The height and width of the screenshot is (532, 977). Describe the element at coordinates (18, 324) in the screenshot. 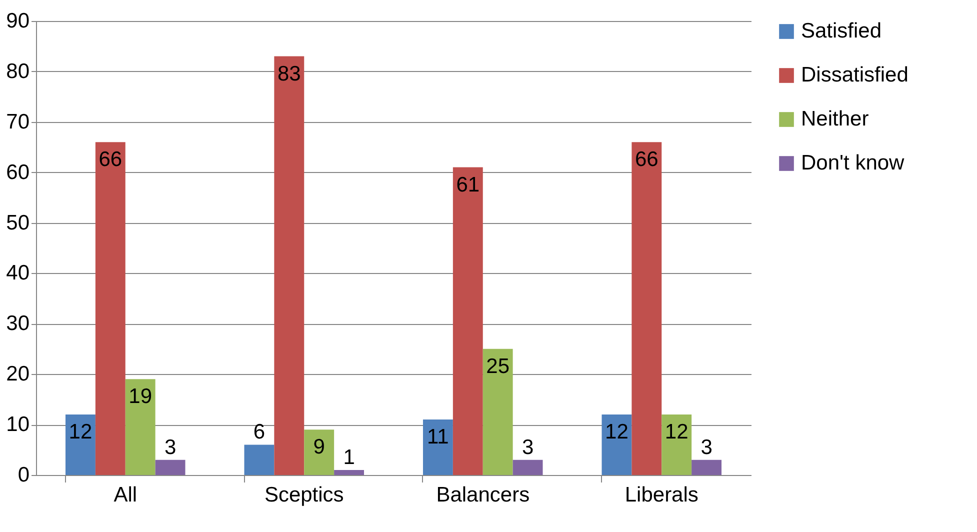

I see `y-tick-label: 30` at that location.